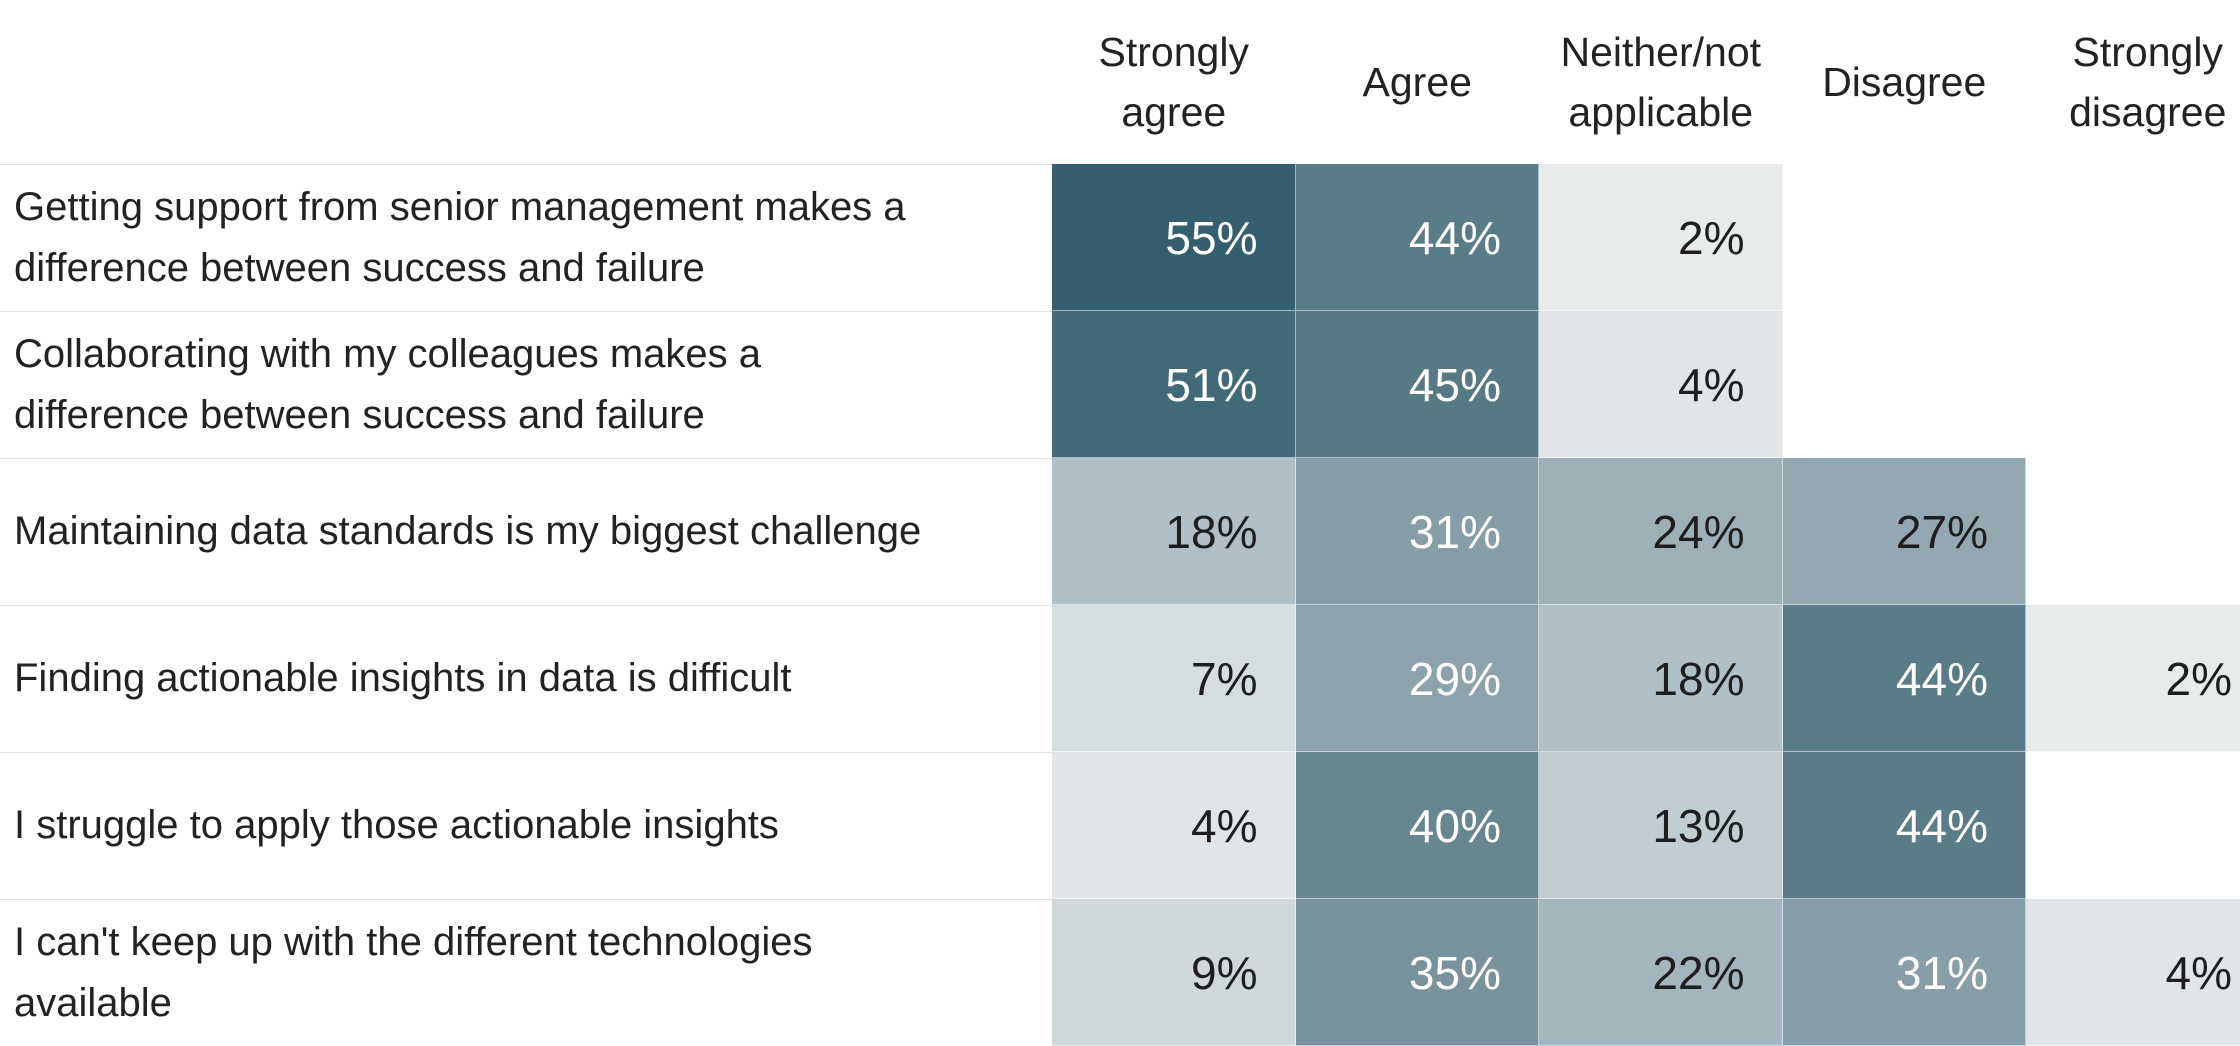  Describe the element at coordinates (1224, 972) in the screenshot. I see `cell-value-label: 9%` at that location.